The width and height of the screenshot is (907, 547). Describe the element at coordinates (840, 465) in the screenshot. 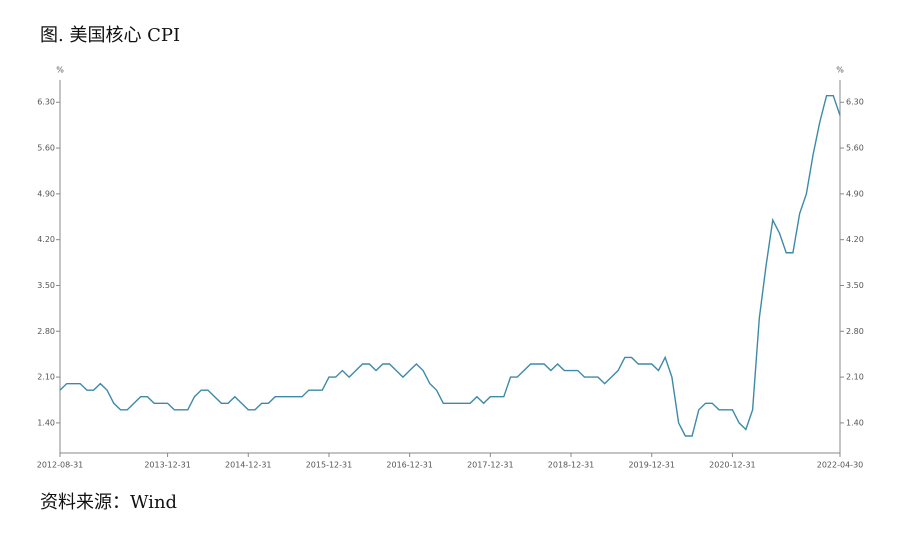

I see `x-tick-label: 2022-04-30` at that location.